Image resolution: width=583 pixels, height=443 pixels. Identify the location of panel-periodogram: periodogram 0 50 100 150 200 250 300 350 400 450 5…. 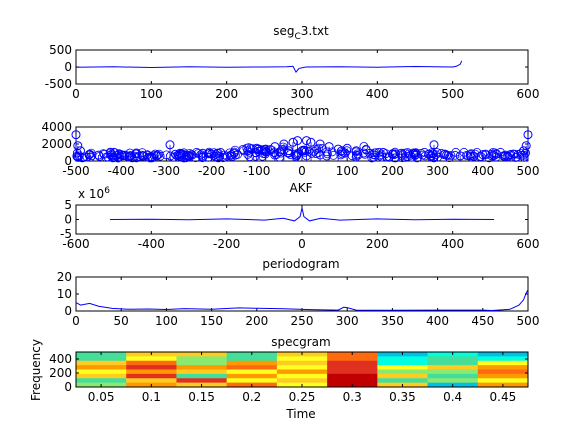
(298, 292).